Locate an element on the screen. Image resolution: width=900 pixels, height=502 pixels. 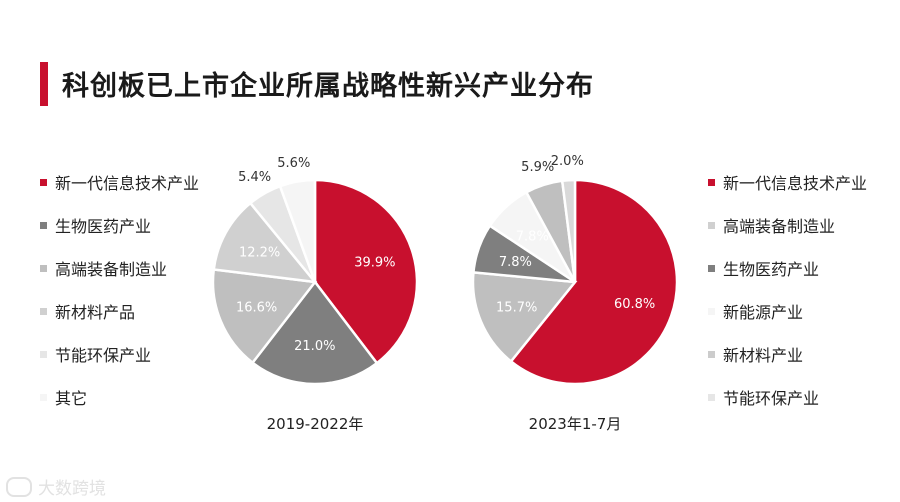
pie-2-data-label-6: 2.0% is located at coordinates (567, 161).